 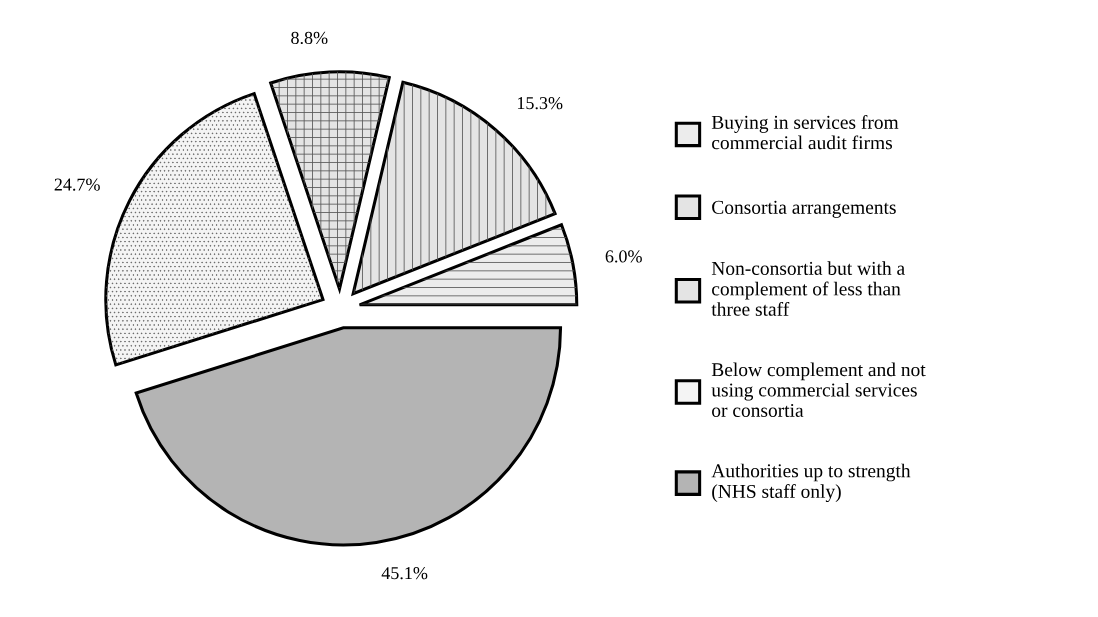 What do you see at coordinates (404, 573) in the screenshot?
I see `data-label: 45.1%` at bounding box center [404, 573].